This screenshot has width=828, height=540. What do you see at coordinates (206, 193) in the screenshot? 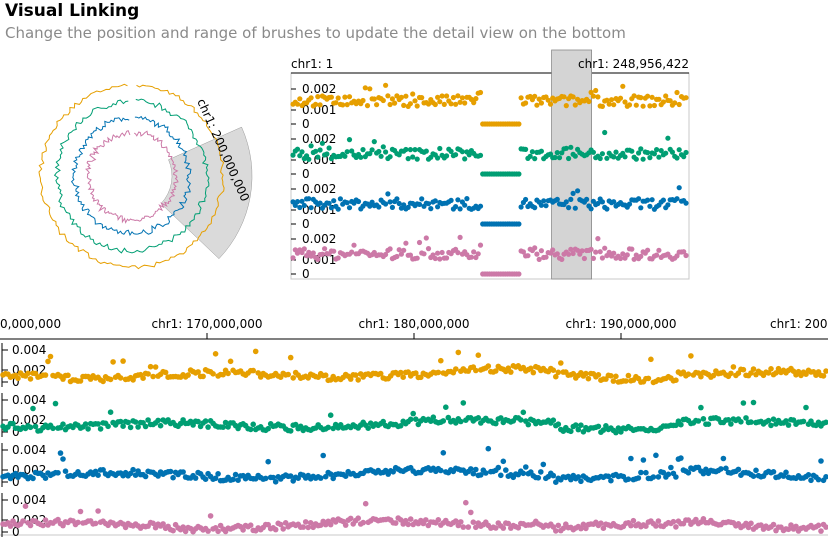
I see `circular-brush` at bounding box center [206, 193].